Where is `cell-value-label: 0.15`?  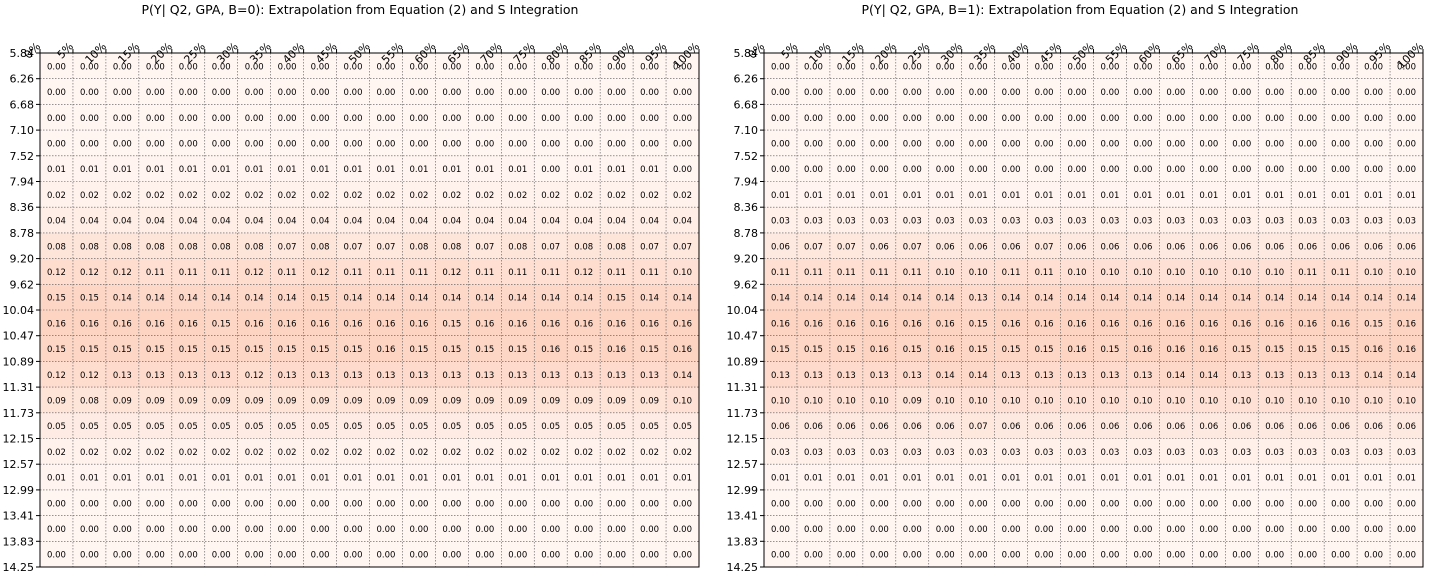
cell-value-label: 0.15 is located at coordinates (978, 324).